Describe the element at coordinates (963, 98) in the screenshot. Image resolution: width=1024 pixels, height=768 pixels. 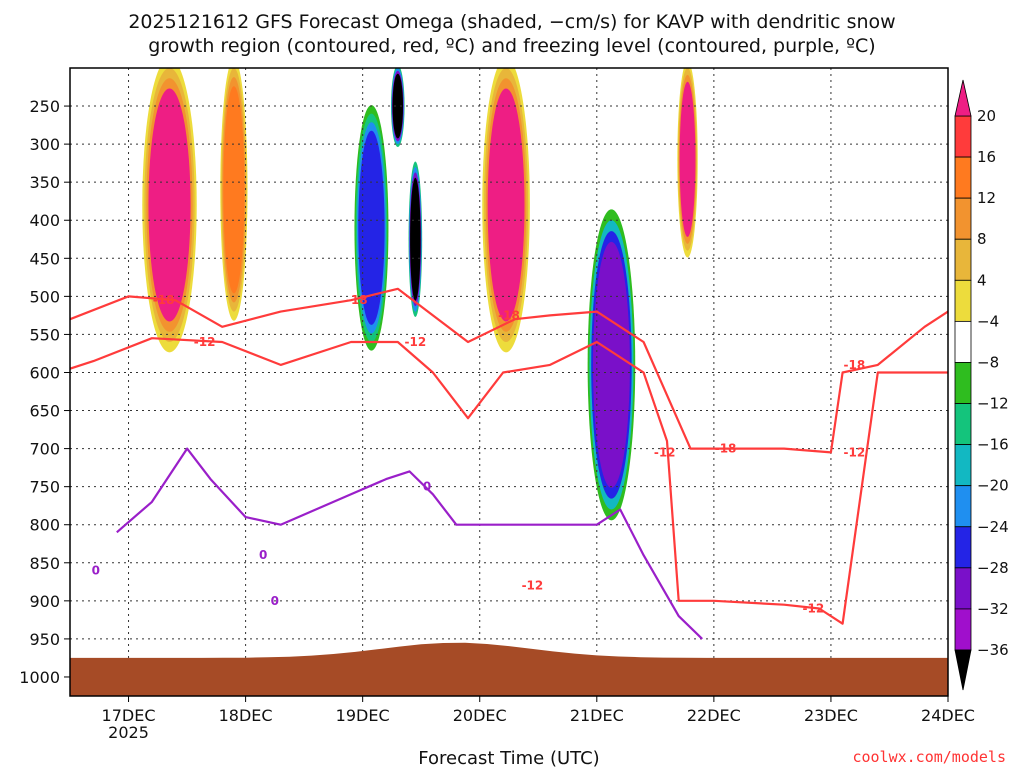
I see `colorbar-top-arrow` at that location.